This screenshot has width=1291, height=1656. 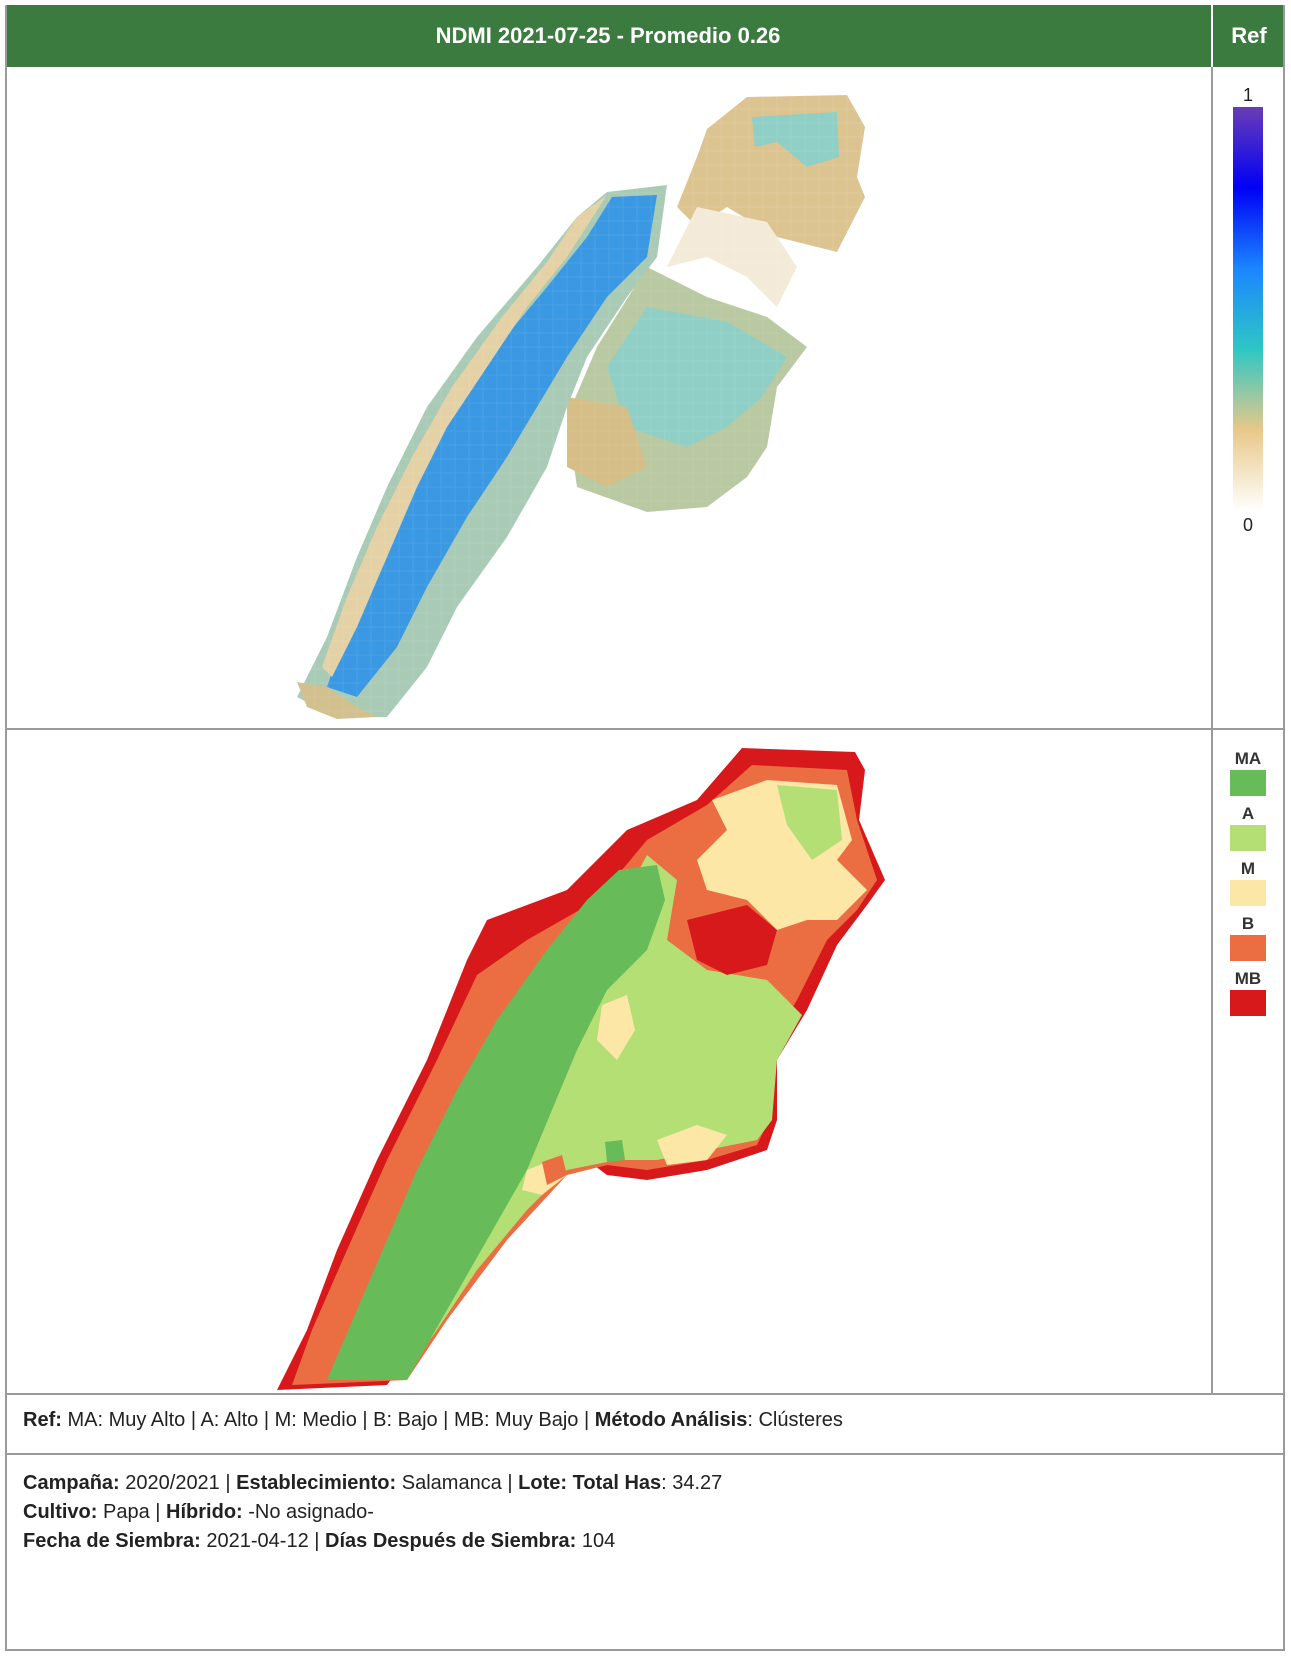 I want to click on cluster-a, so click(x=594, y=1117).